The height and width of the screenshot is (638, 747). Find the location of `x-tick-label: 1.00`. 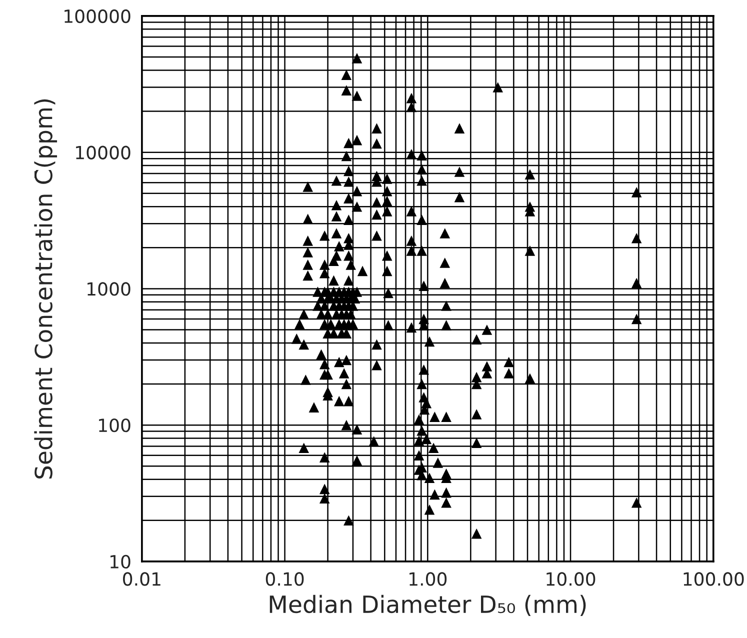

x-tick-label: 1.00 is located at coordinates (428, 579).